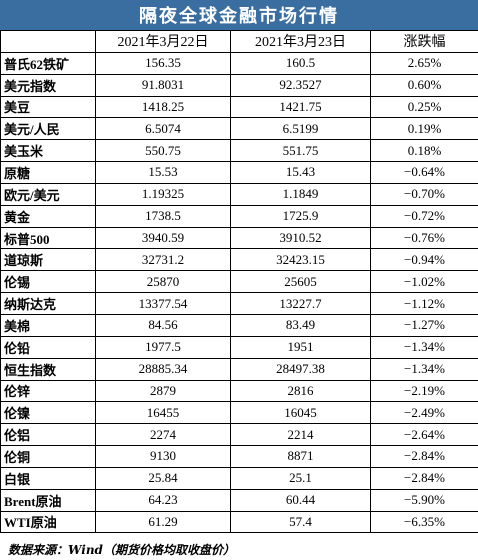  I want to click on table-row: 伦锡 25870 25605 −1.02%, so click(239, 282).